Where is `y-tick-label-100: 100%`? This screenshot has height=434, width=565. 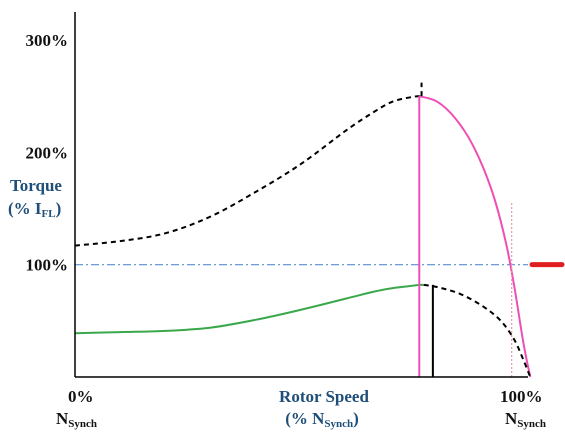
y-tick-label-100: 100% is located at coordinates (47, 265).